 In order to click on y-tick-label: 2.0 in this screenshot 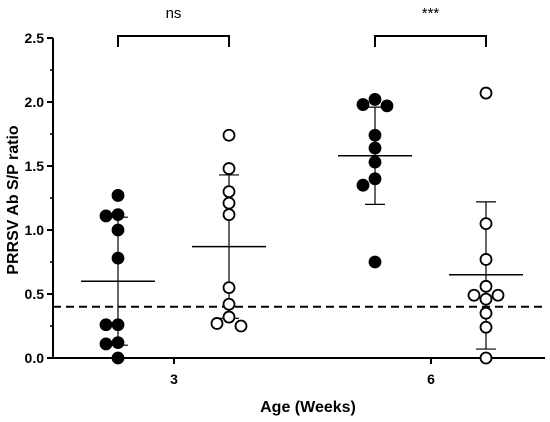, I will do `click(35, 102)`.